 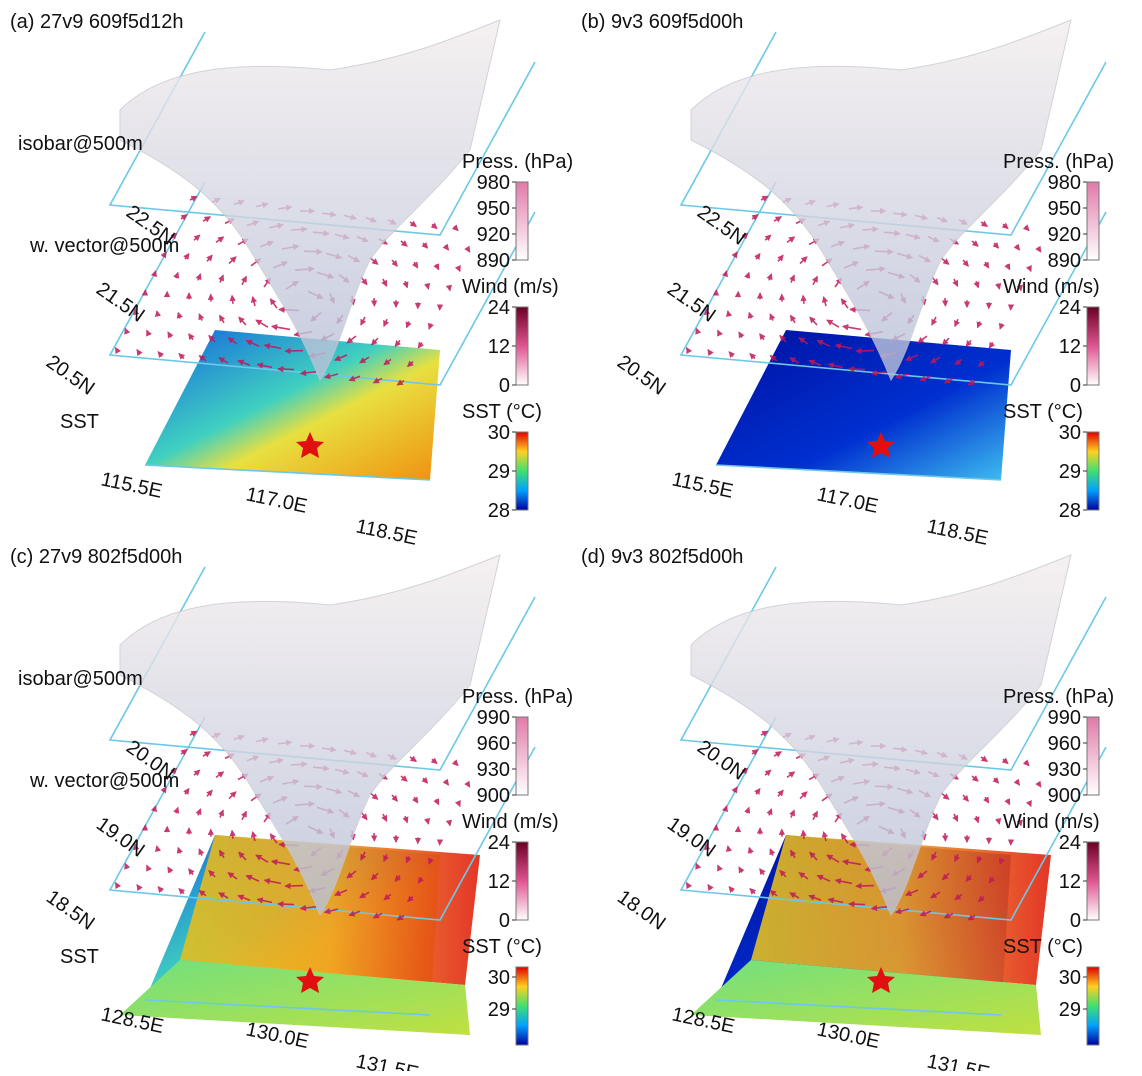 I want to click on colorbar-tick-label: 930, so click(x=493, y=770).